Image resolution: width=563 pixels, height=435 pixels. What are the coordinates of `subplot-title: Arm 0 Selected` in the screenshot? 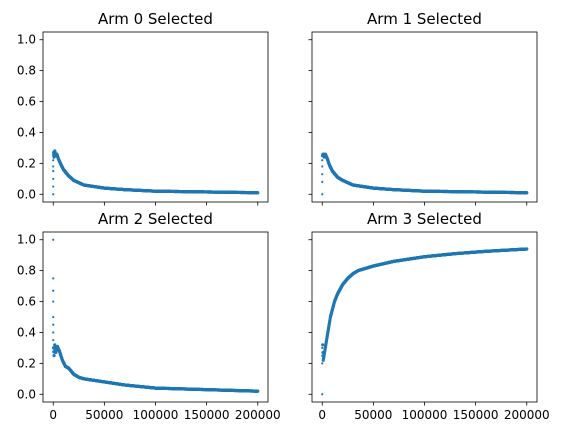 It's located at (155, 19).